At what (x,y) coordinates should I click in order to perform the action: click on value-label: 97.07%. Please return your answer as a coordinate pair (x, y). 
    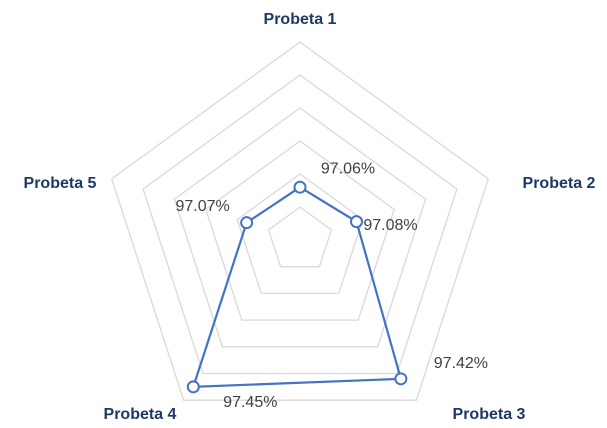
    Looking at the image, I should click on (203, 206).